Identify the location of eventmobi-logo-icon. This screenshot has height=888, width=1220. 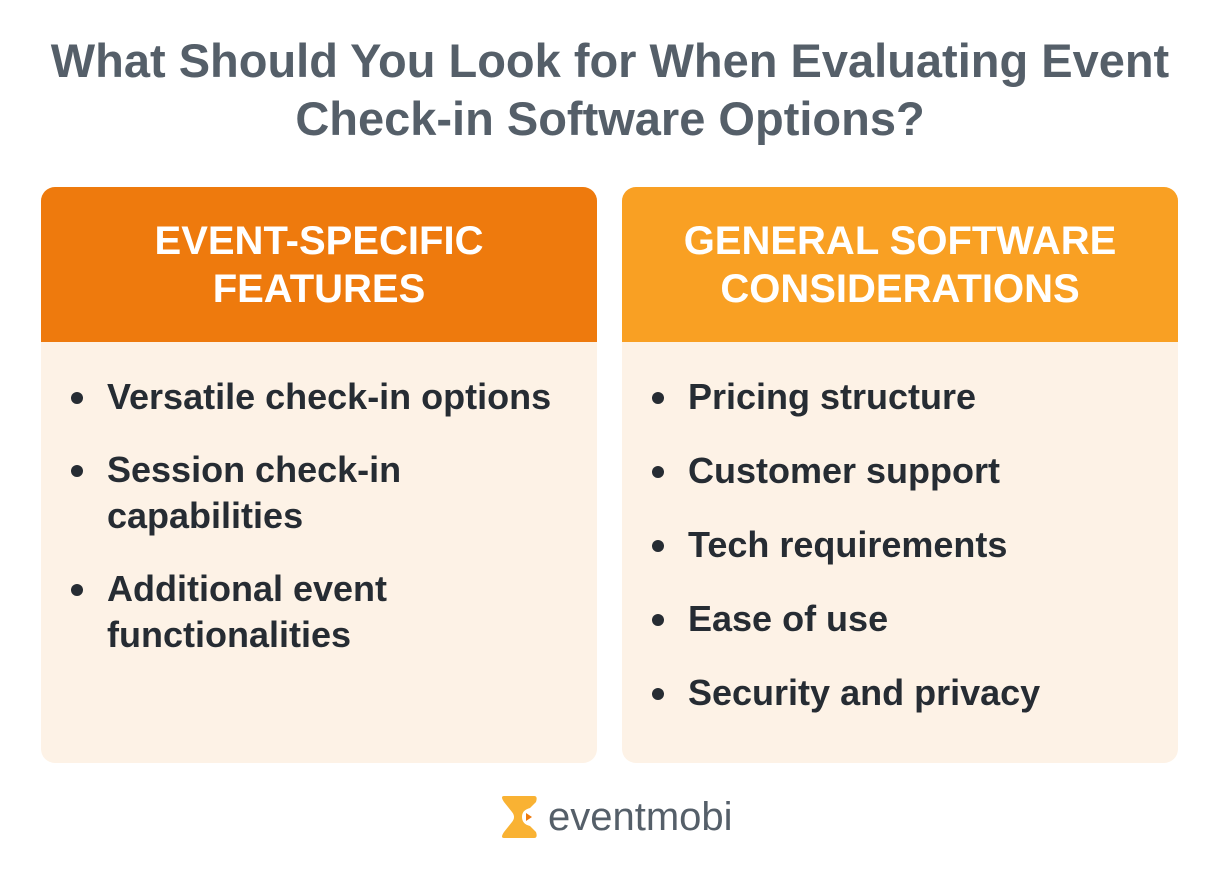
(519, 817).